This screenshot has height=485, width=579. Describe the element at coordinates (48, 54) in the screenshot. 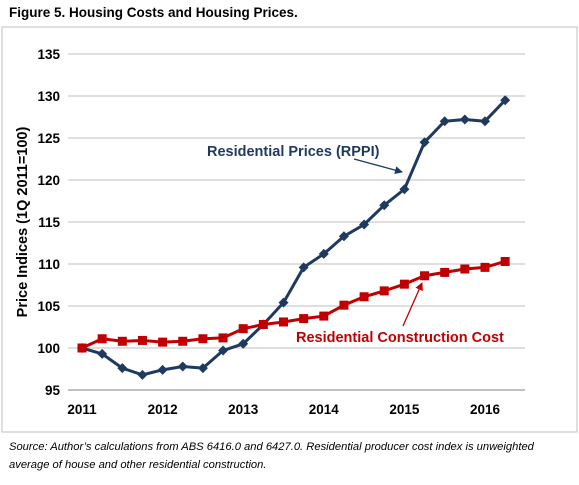

I see `y-tick-label: 135` at that location.